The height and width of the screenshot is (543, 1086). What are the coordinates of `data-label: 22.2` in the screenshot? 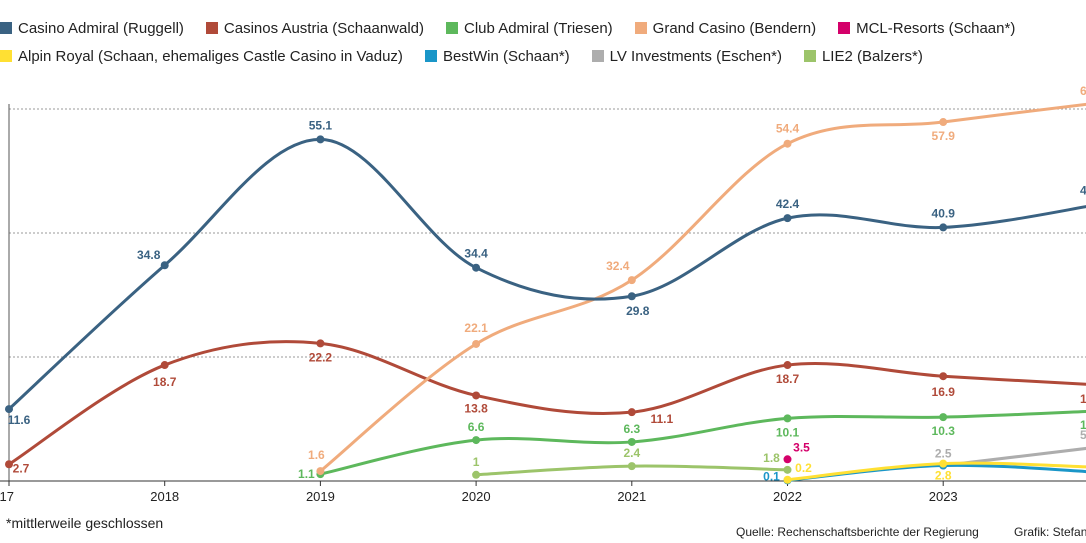 It's located at (321, 357).